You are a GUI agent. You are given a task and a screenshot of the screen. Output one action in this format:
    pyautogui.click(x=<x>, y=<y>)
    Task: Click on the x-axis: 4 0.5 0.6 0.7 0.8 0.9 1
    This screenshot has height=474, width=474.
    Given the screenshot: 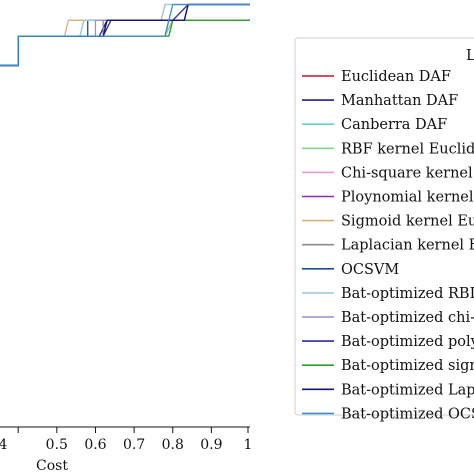 What is the action you would take?
    pyautogui.click(x=126, y=439)
    